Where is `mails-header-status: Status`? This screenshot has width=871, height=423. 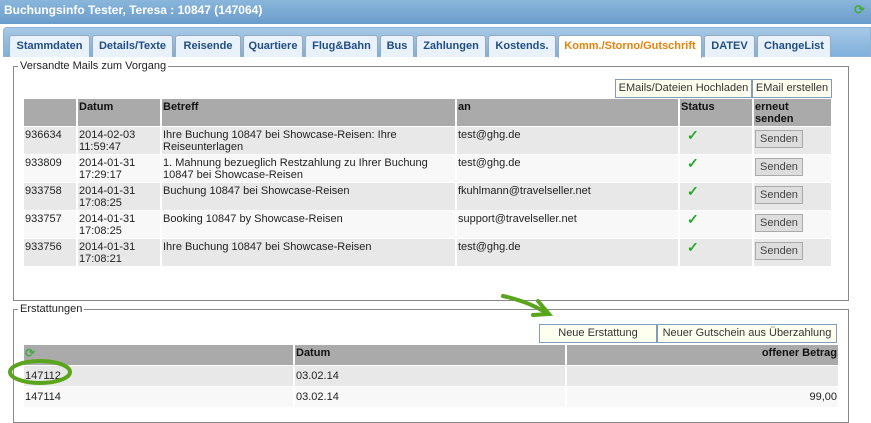 mails-header-status: Status is located at coordinates (716, 112).